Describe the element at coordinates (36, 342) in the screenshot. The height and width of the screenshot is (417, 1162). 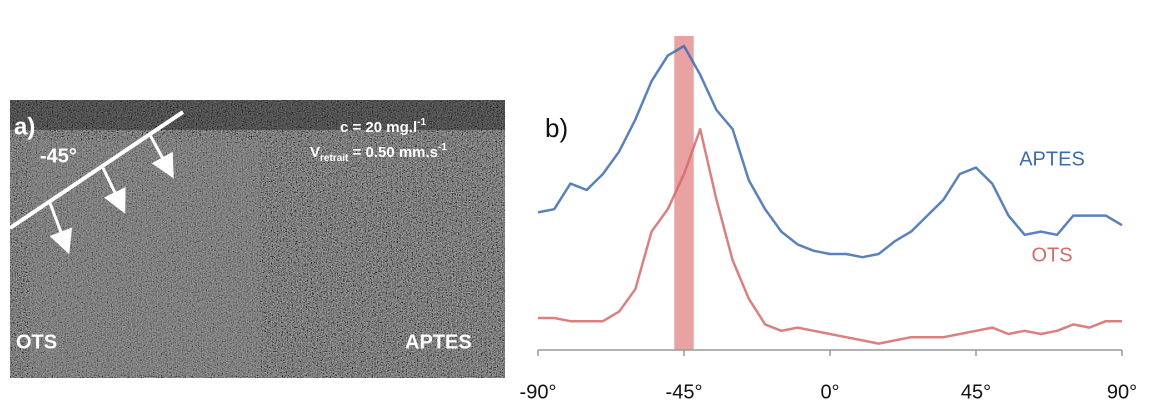
I see `ots-label: OTS` at that location.